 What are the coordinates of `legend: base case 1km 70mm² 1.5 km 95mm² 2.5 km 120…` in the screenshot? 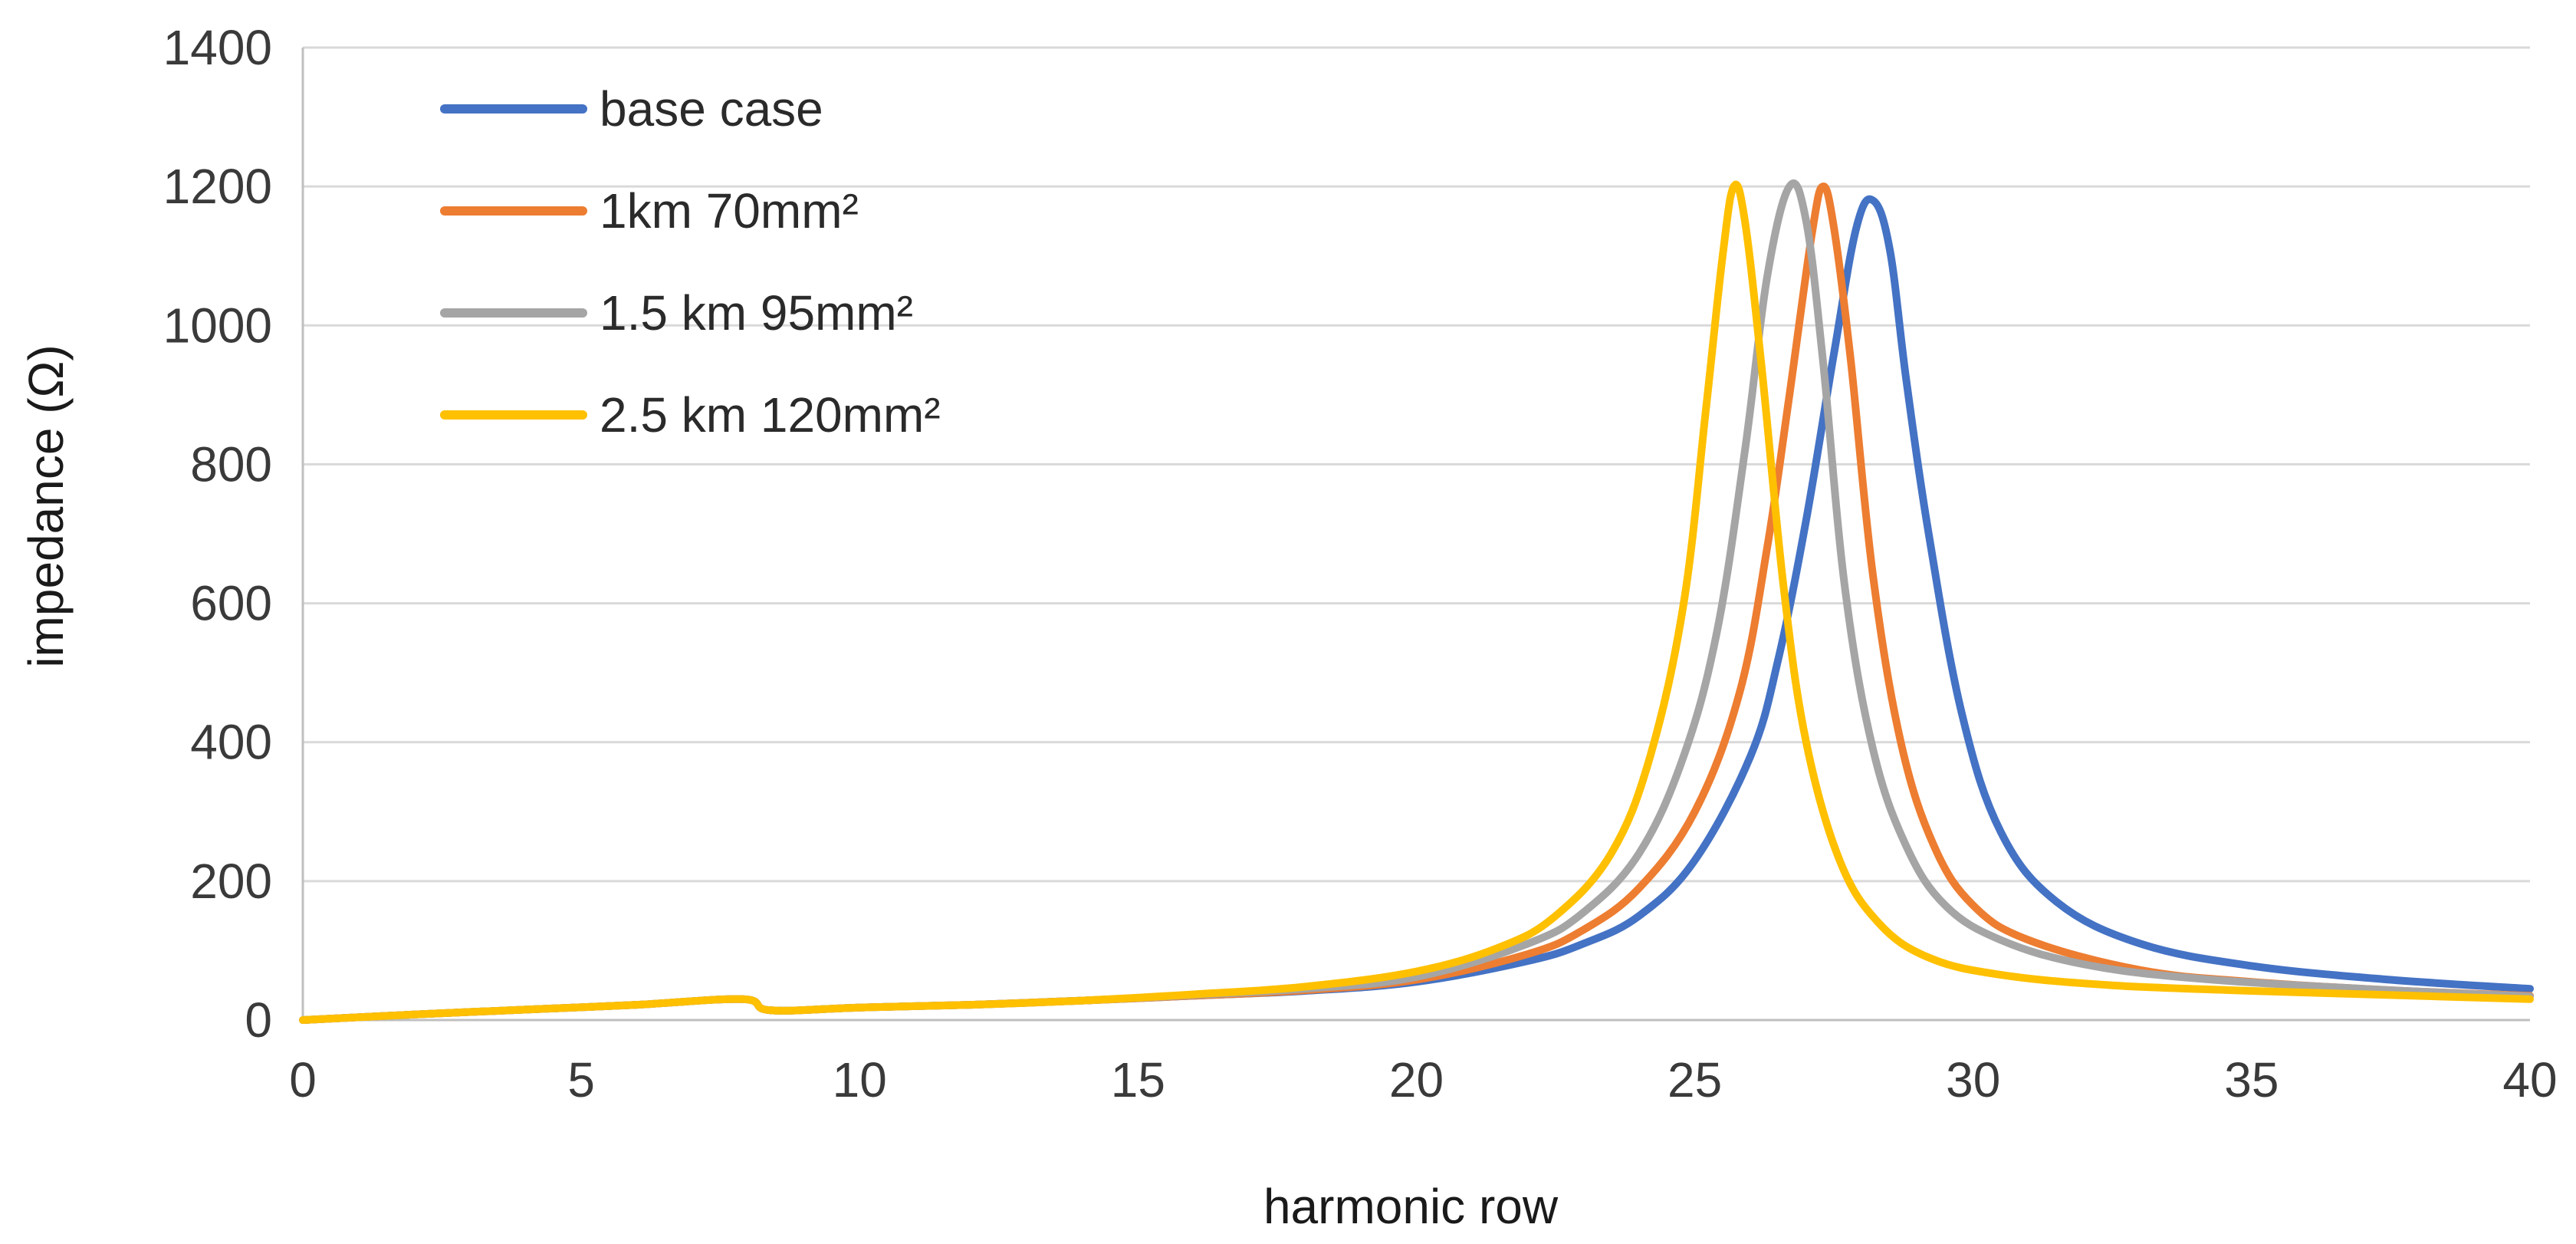 It's located at (691, 262).